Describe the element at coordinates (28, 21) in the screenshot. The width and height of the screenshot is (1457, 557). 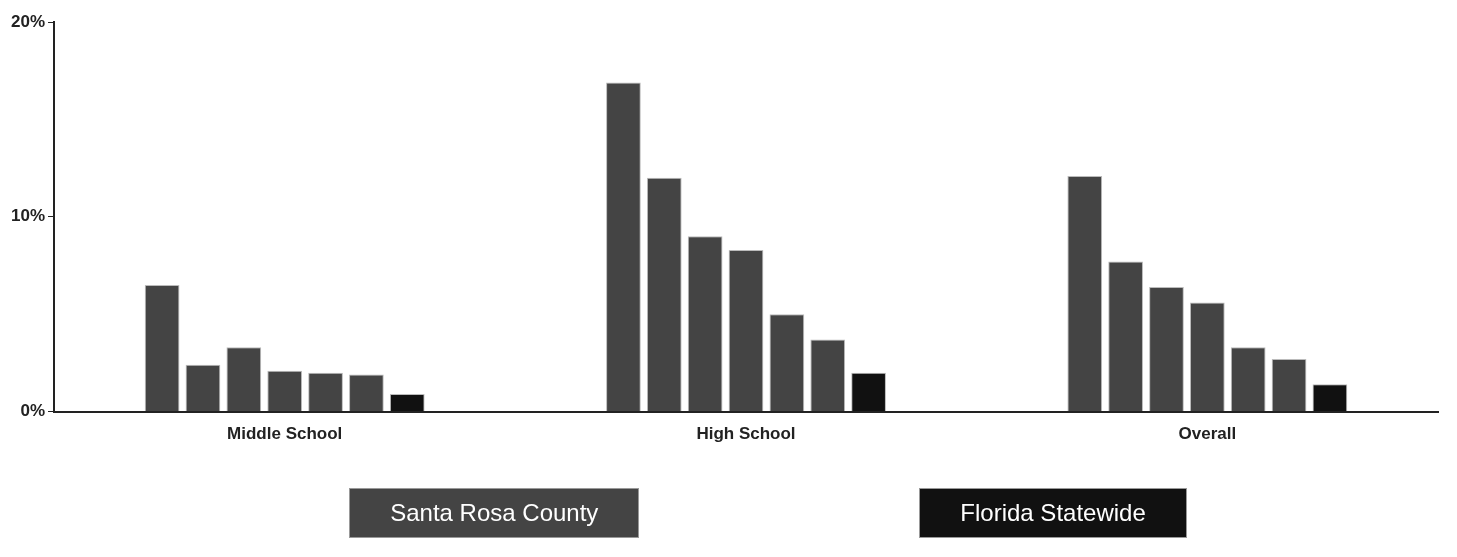
I see `y-tick-label: 20%` at that location.